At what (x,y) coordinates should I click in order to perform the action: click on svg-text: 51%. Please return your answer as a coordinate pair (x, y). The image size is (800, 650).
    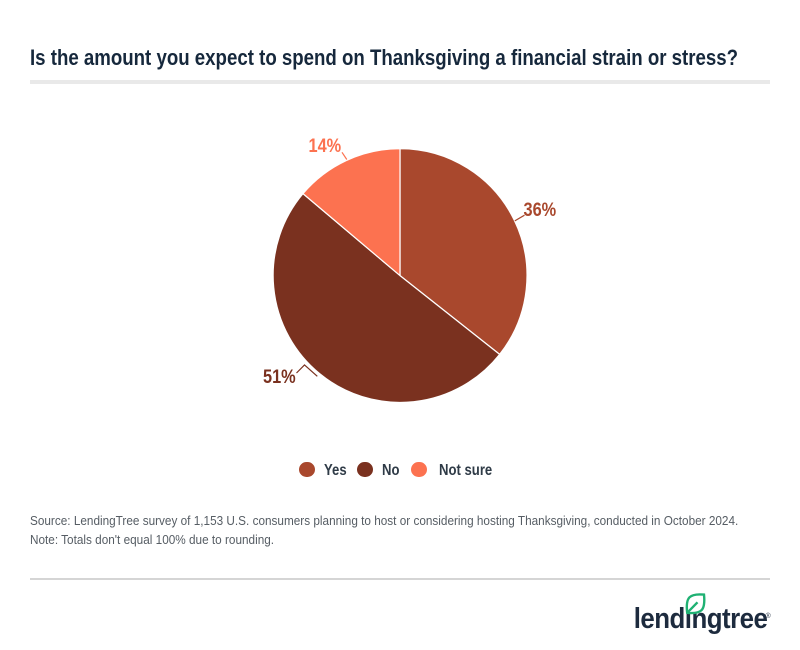
    Looking at the image, I should click on (279, 376).